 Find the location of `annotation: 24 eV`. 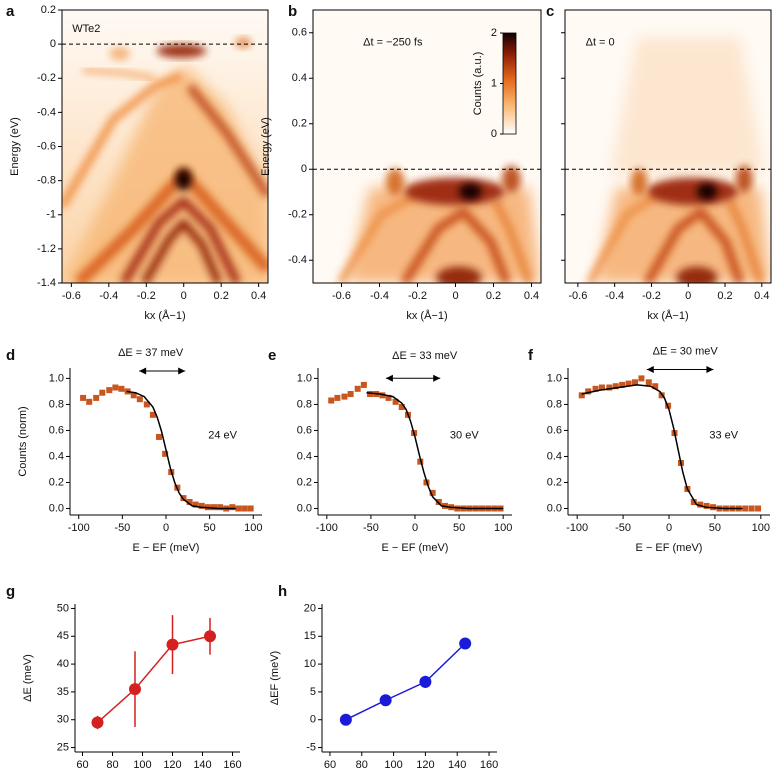

annotation: 24 eV is located at coordinates (222, 436).